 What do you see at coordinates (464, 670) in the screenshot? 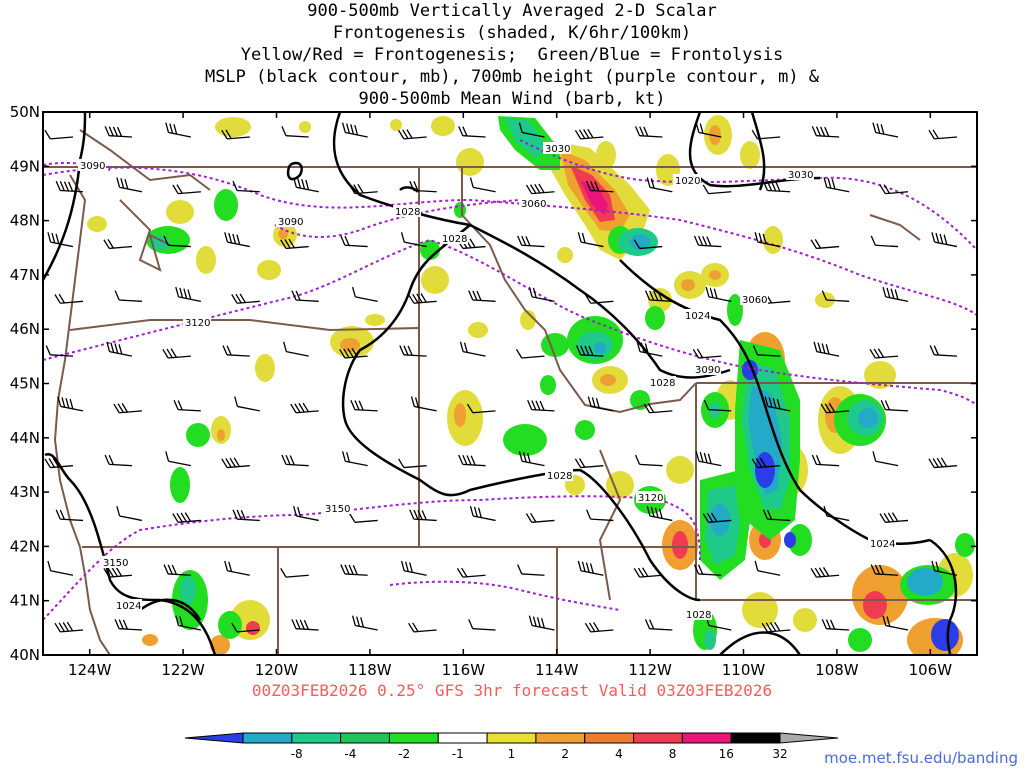
I see `lon-label: 116W` at bounding box center [464, 670].